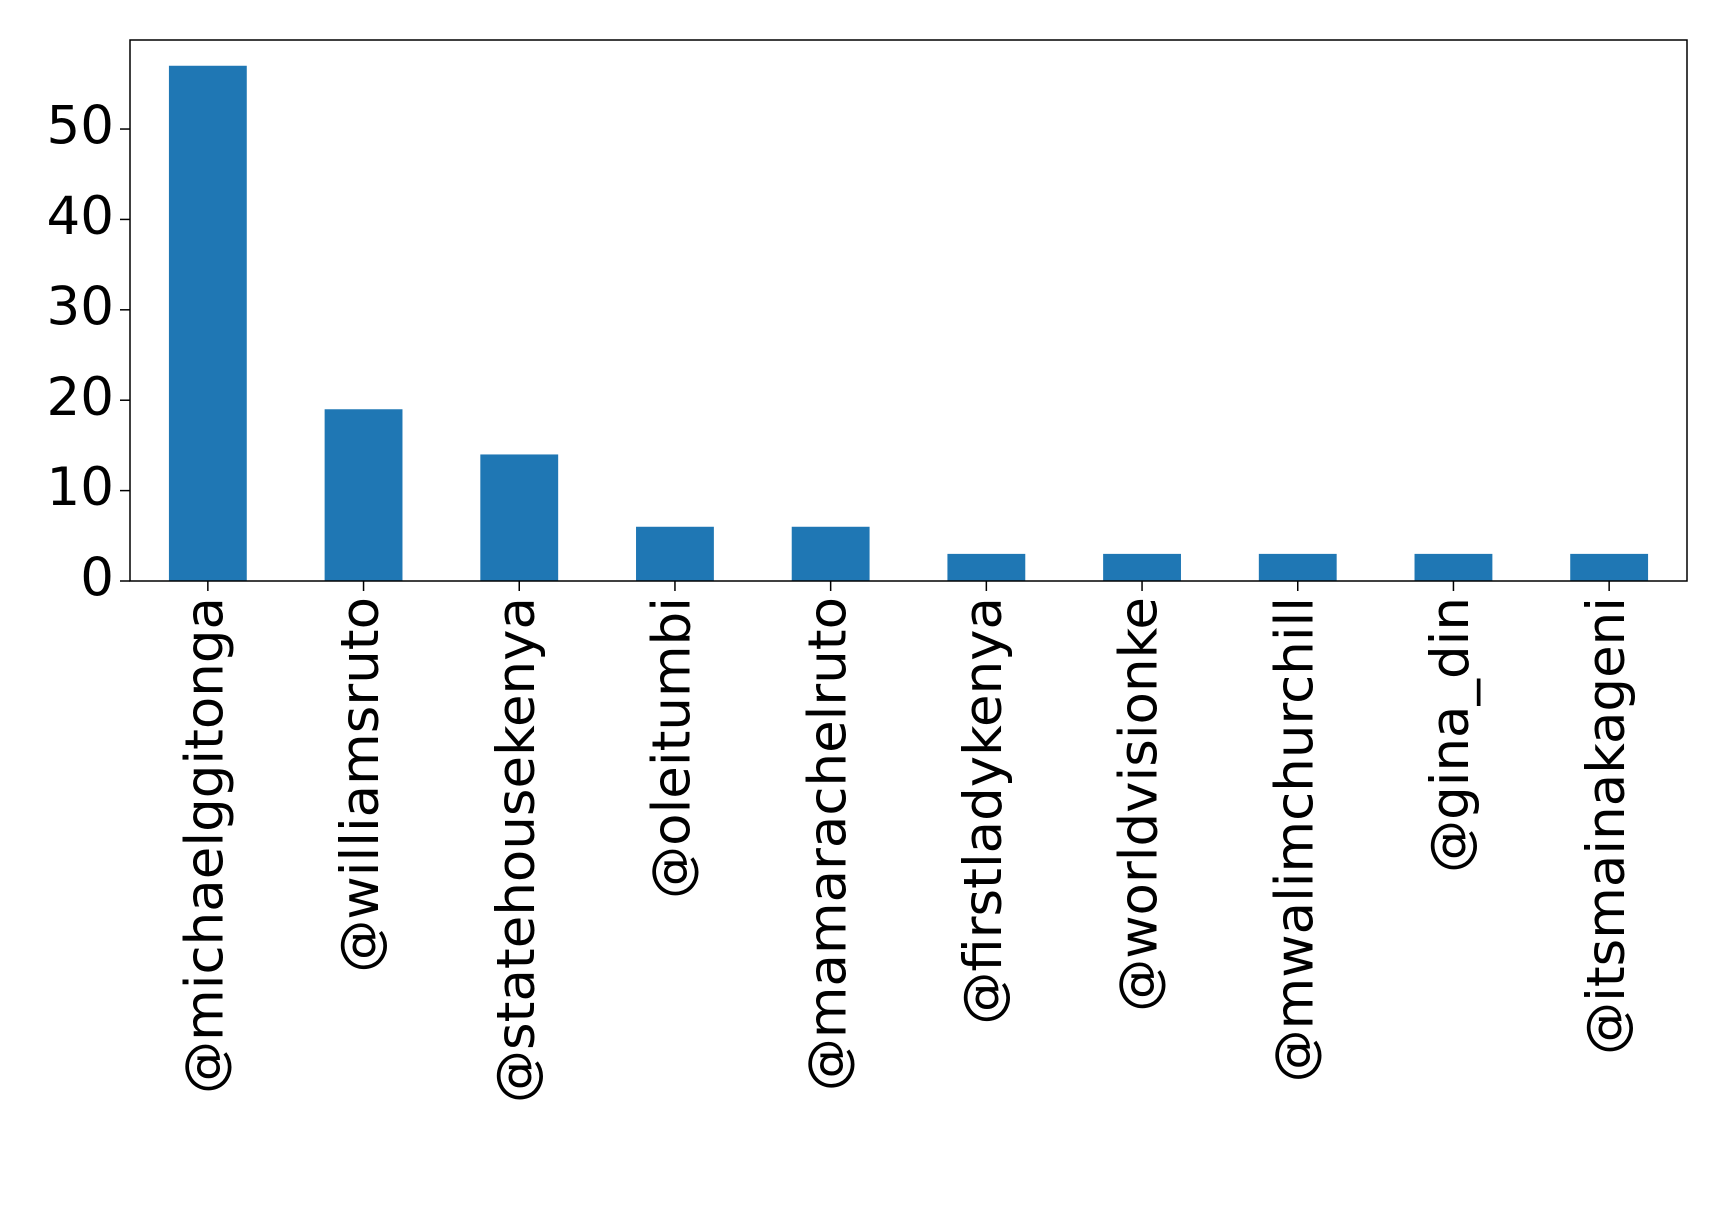 The width and height of the screenshot is (1719, 1224). Describe the element at coordinates (97, 578) in the screenshot. I see `y-tick-label: 0` at that location.